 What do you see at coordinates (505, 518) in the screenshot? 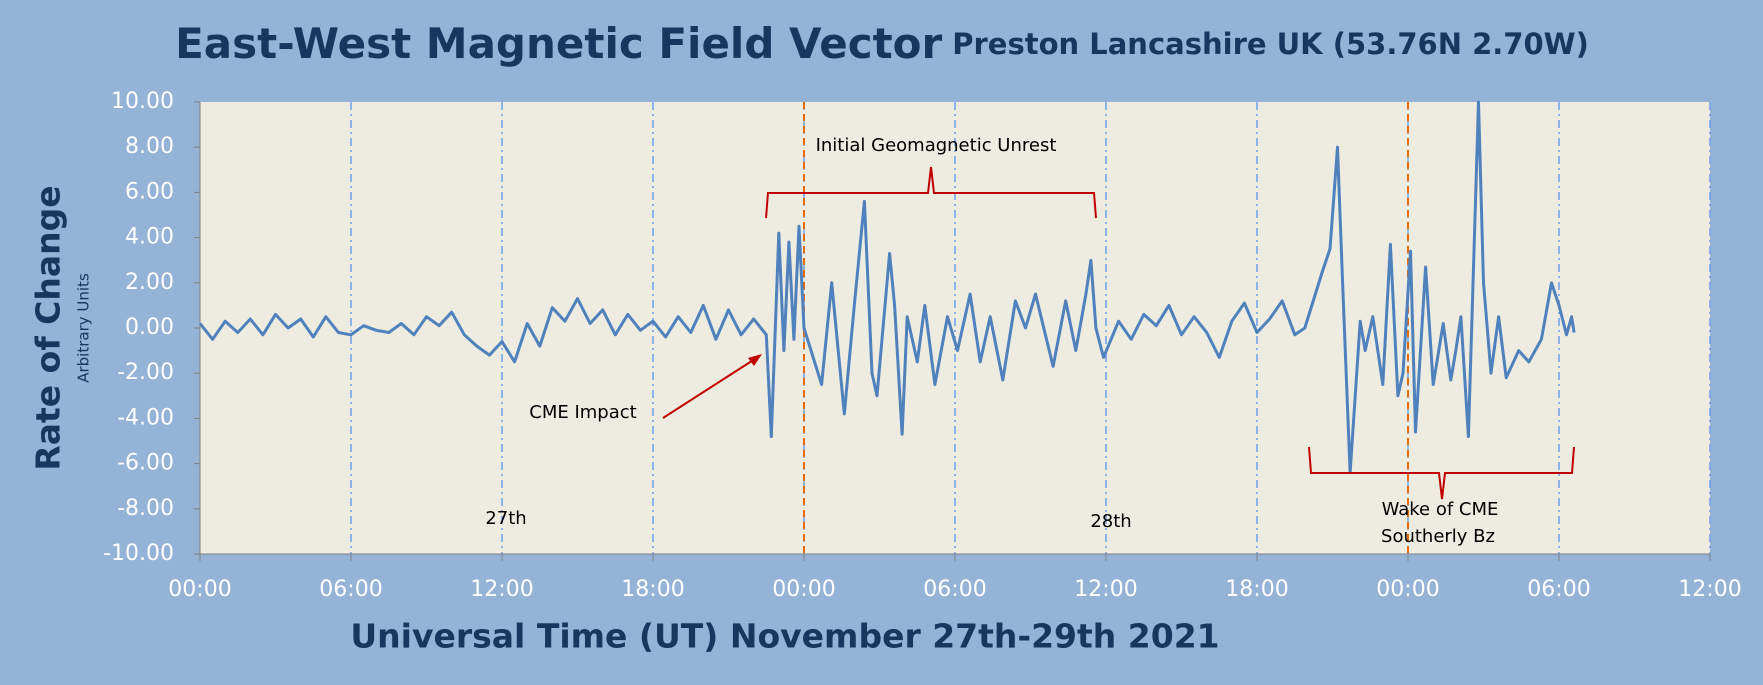
I see `annotation: 27th` at bounding box center [505, 518].